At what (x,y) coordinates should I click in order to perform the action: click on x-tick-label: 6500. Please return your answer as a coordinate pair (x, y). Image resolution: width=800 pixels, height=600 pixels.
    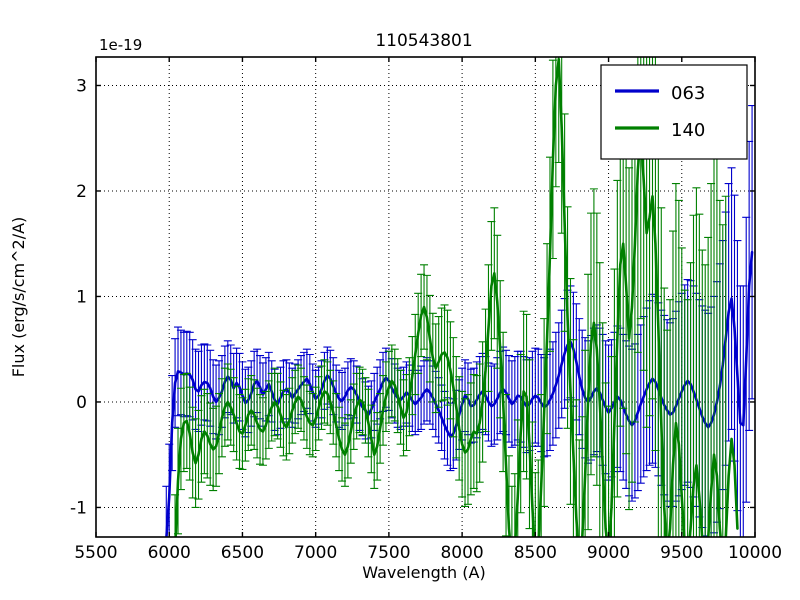
    Looking at the image, I should click on (242, 553).